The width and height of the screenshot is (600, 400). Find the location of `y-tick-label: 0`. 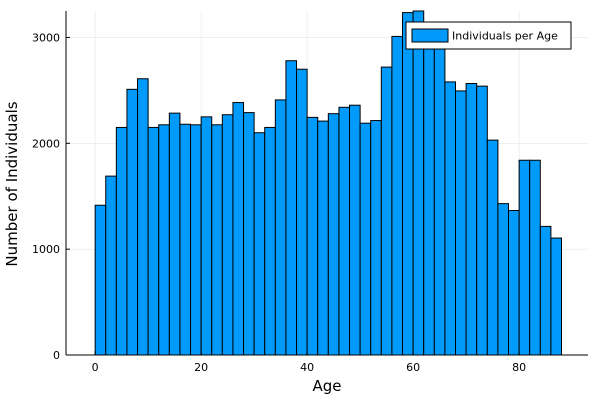

y-tick-label: 0 is located at coordinates (56, 355).